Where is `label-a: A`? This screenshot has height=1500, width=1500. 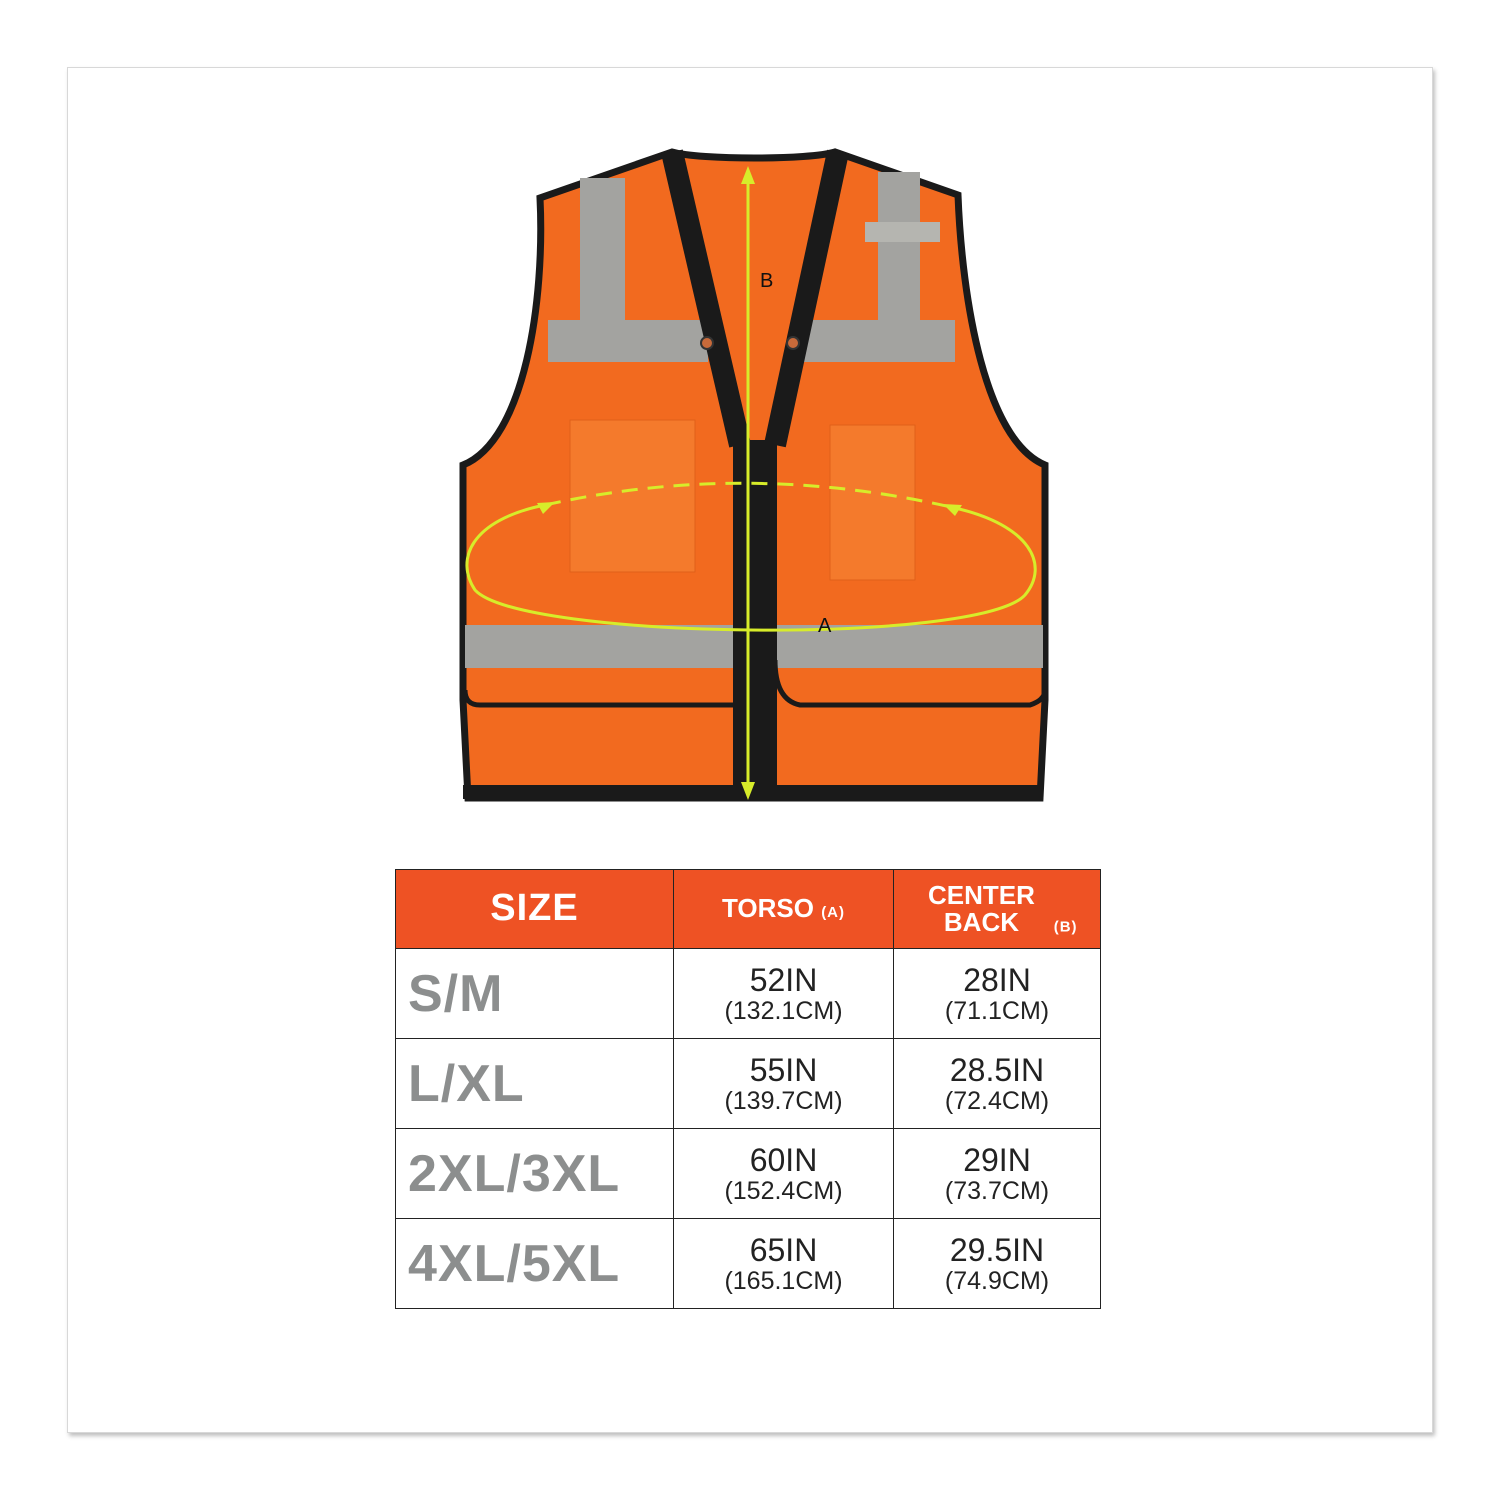 label-a: A is located at coordinates (825, 626).